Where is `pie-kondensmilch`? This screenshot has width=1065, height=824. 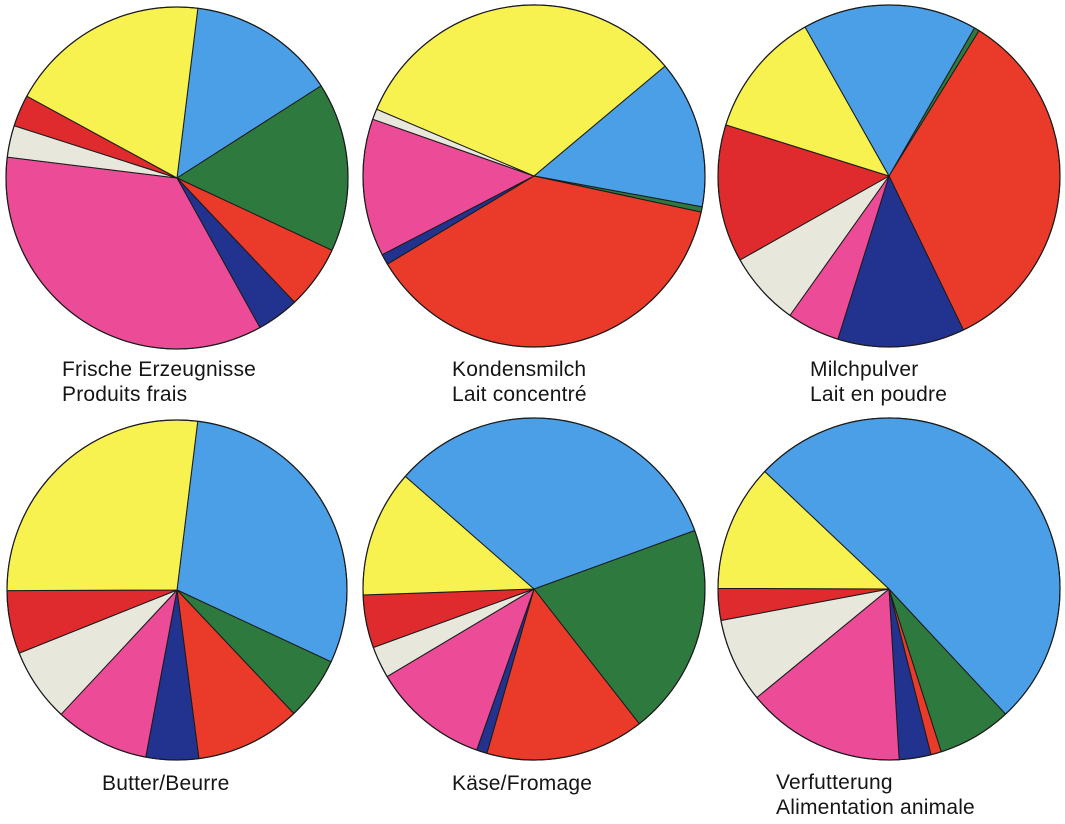 pie-kondensmilch is located at coordinates (534, 176).